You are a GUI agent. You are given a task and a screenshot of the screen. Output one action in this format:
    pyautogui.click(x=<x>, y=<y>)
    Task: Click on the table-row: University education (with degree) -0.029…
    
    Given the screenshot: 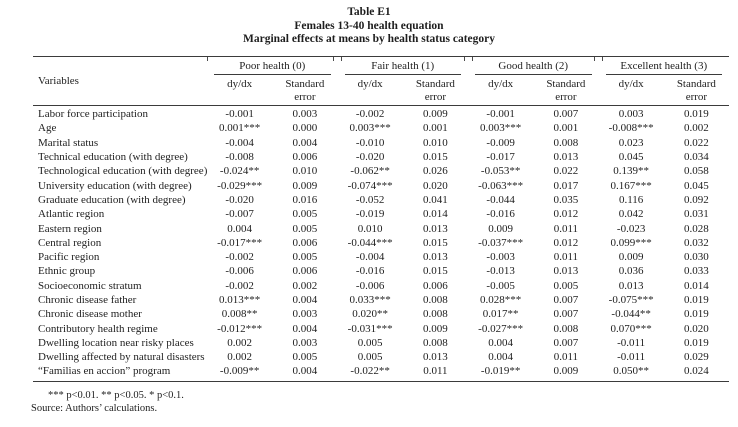 What is the action you would take?
    pyautogui.click(x=381, y=185)
    